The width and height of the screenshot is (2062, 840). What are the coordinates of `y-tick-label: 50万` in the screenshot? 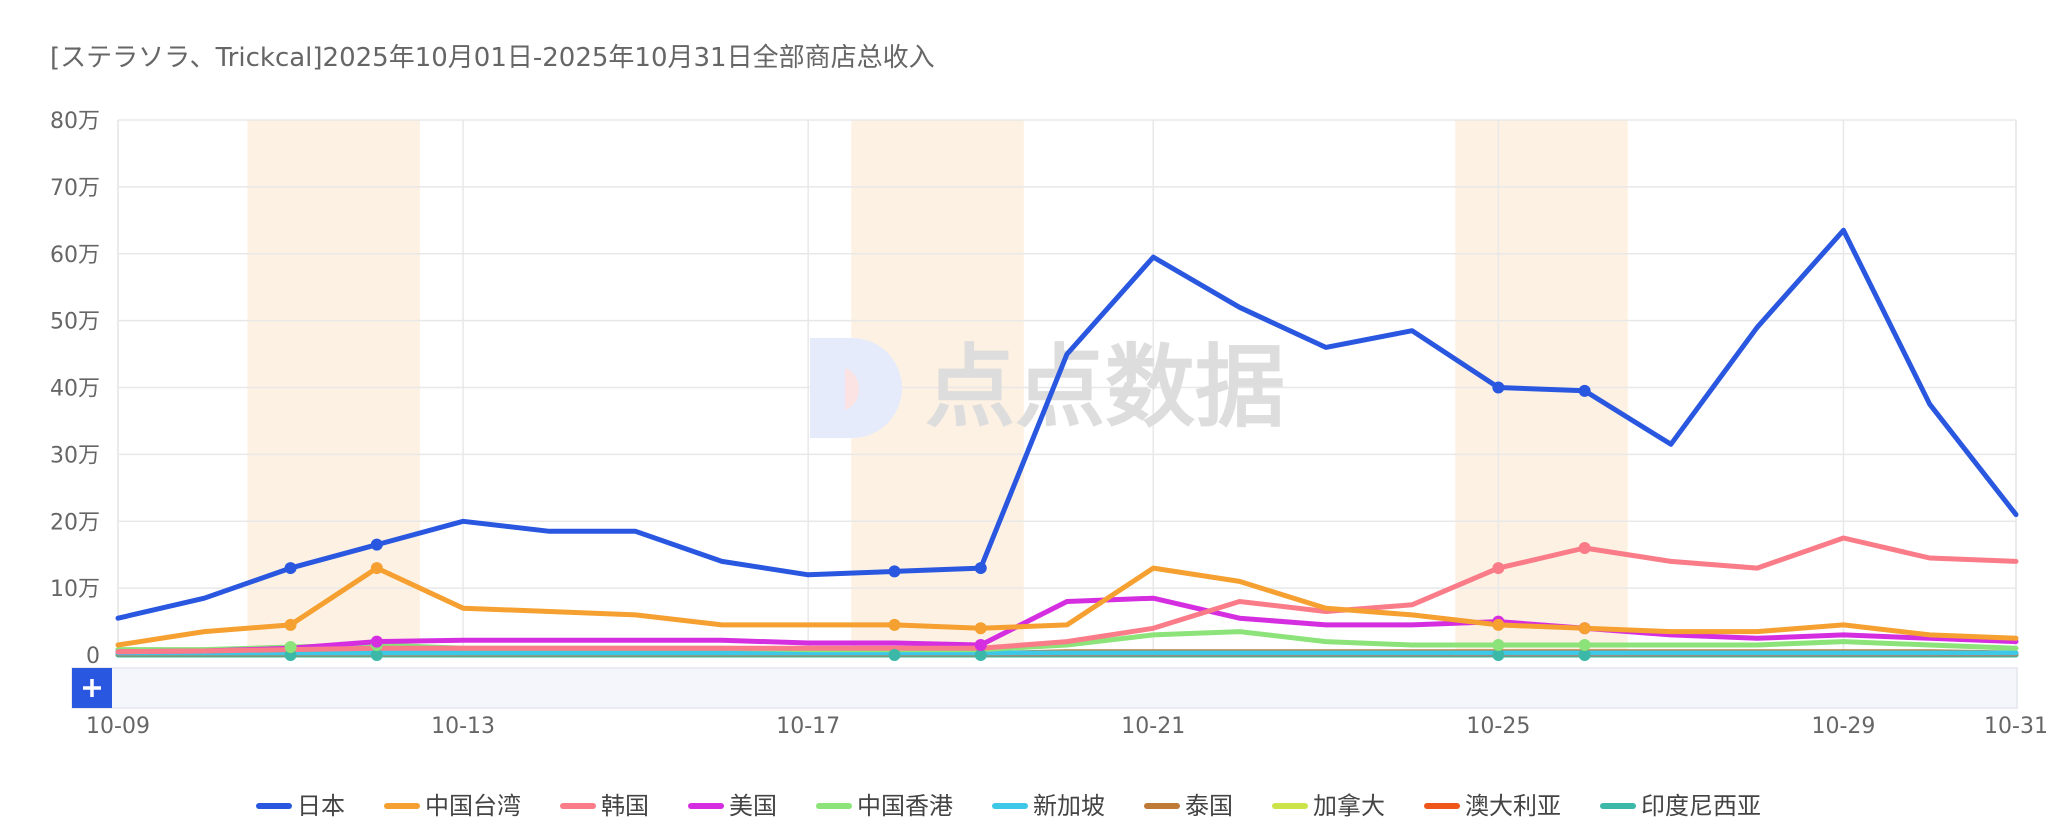 It's located at (75, 322).